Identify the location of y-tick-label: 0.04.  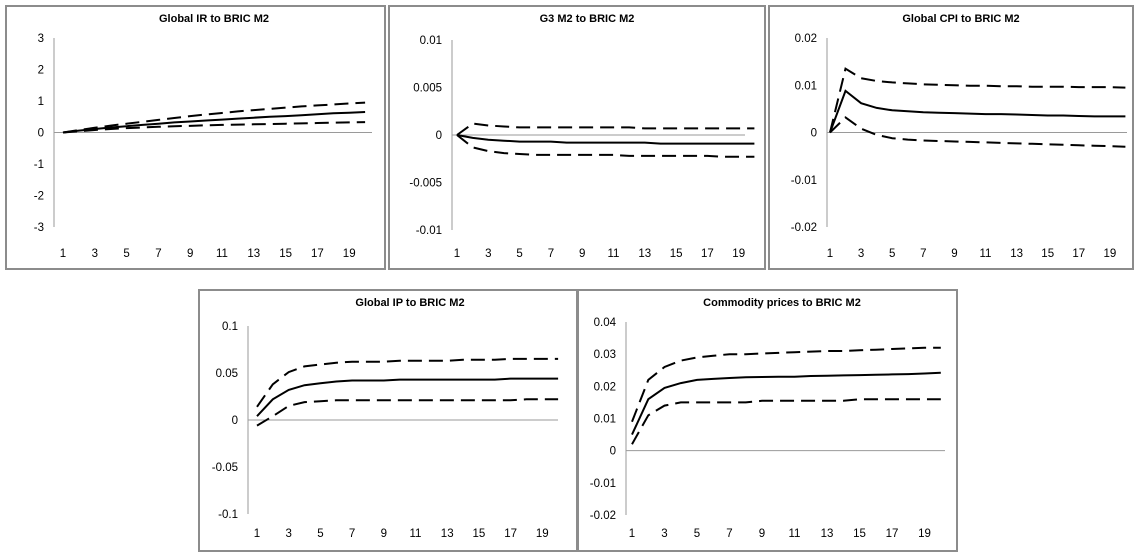
(605, 323).